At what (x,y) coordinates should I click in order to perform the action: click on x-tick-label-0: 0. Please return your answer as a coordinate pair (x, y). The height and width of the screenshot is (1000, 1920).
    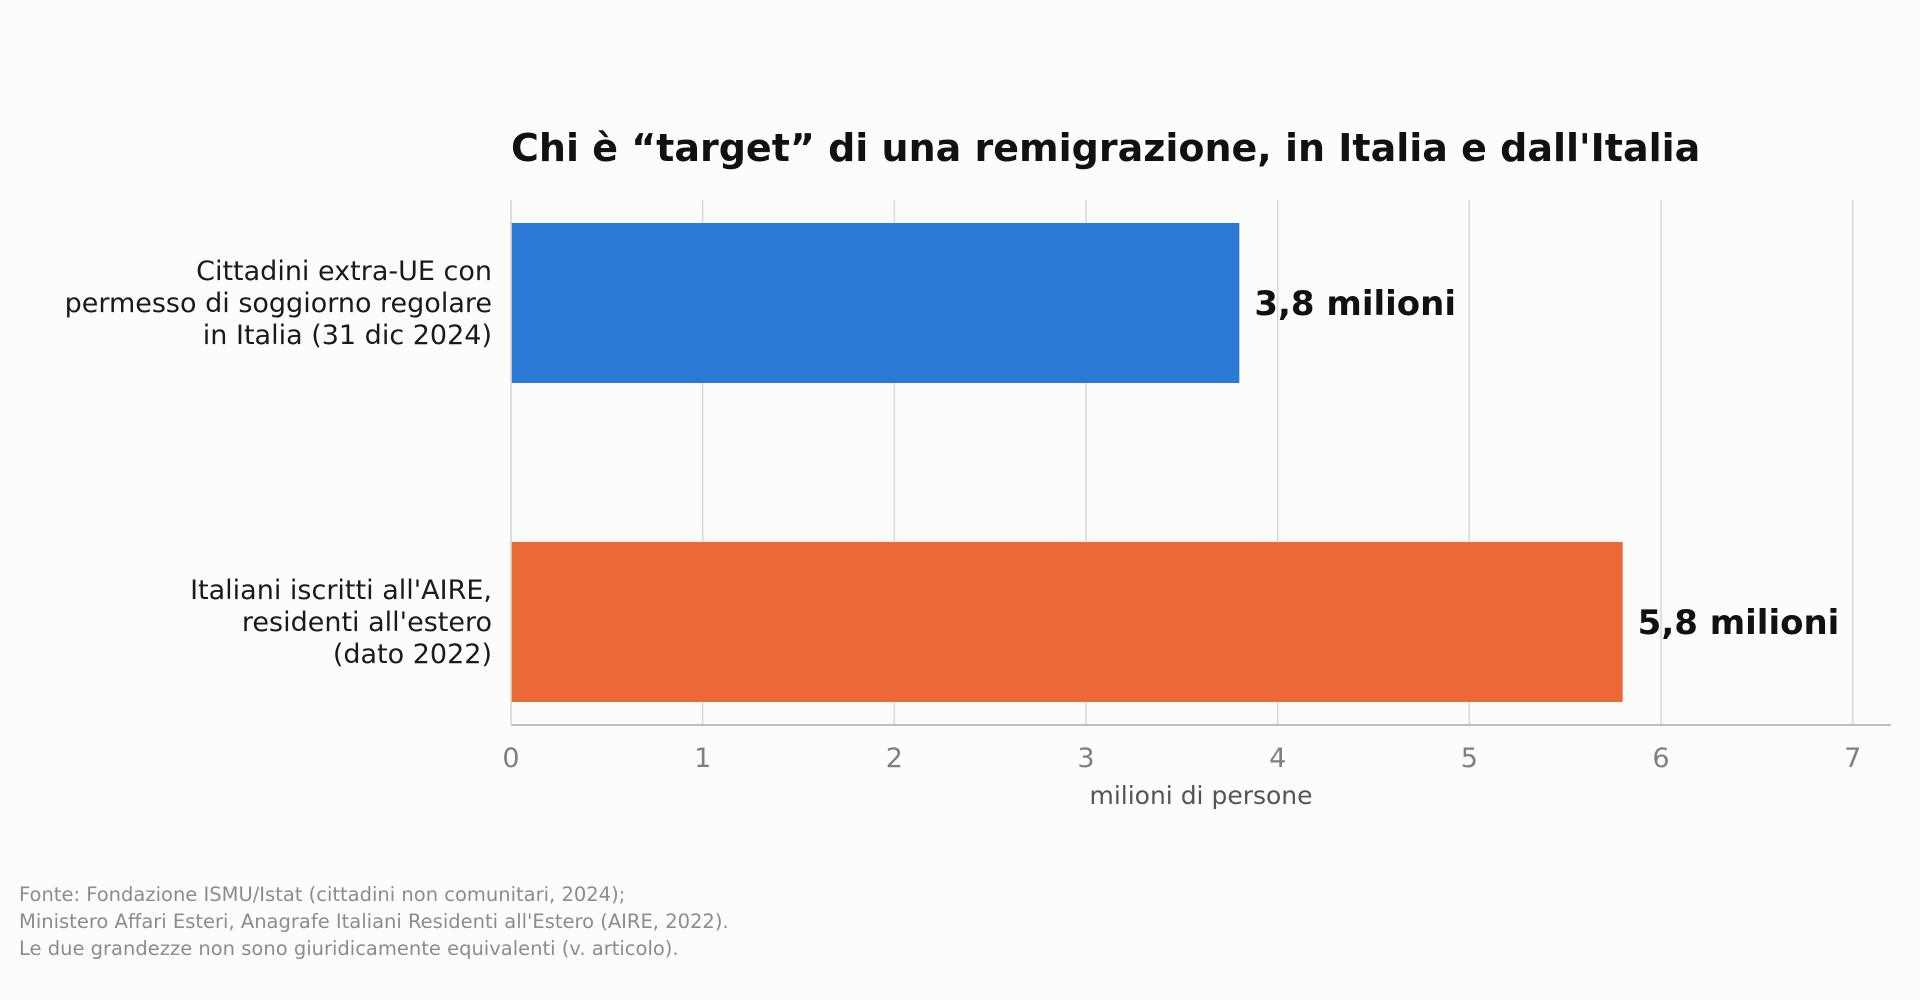
    Looking at the image, I should click on (510, 758).